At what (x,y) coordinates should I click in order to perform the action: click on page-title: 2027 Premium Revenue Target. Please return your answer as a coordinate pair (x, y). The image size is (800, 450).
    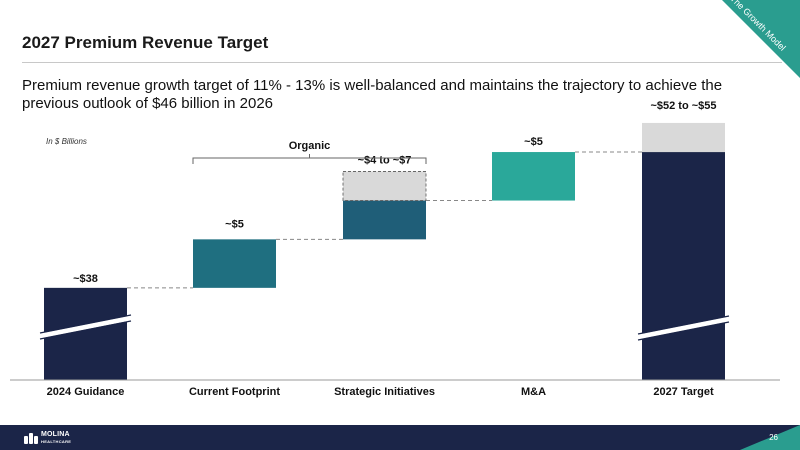
    Looking at the image, I should click on (145, 42).